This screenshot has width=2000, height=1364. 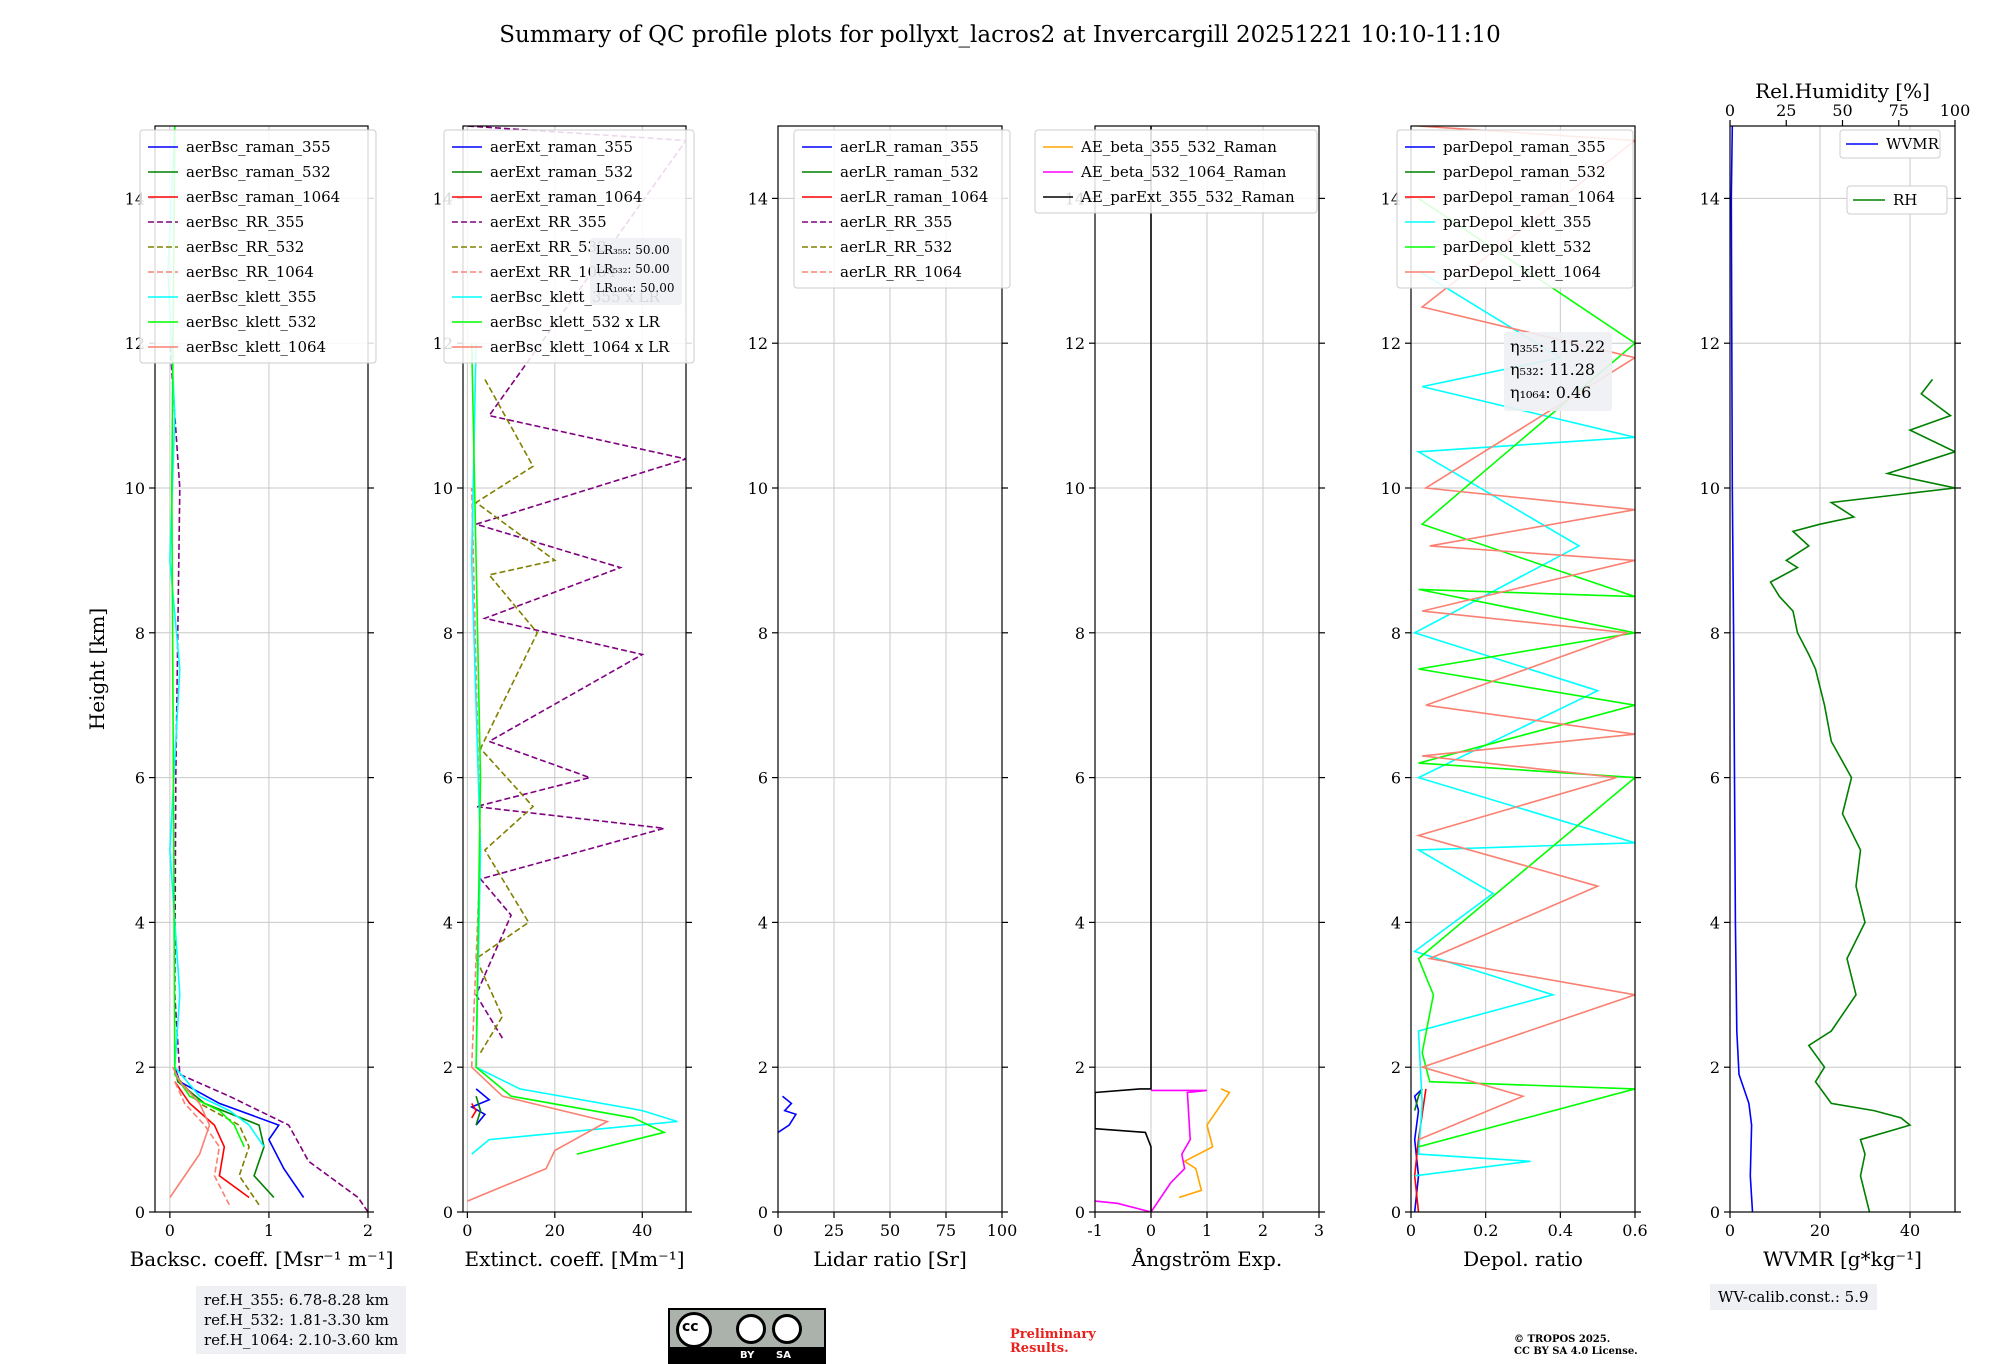 What do you see at coordinates (747, 1355) in the screenshot?
I see `cc-by-label: BY` at bounding box center [747, 1355].